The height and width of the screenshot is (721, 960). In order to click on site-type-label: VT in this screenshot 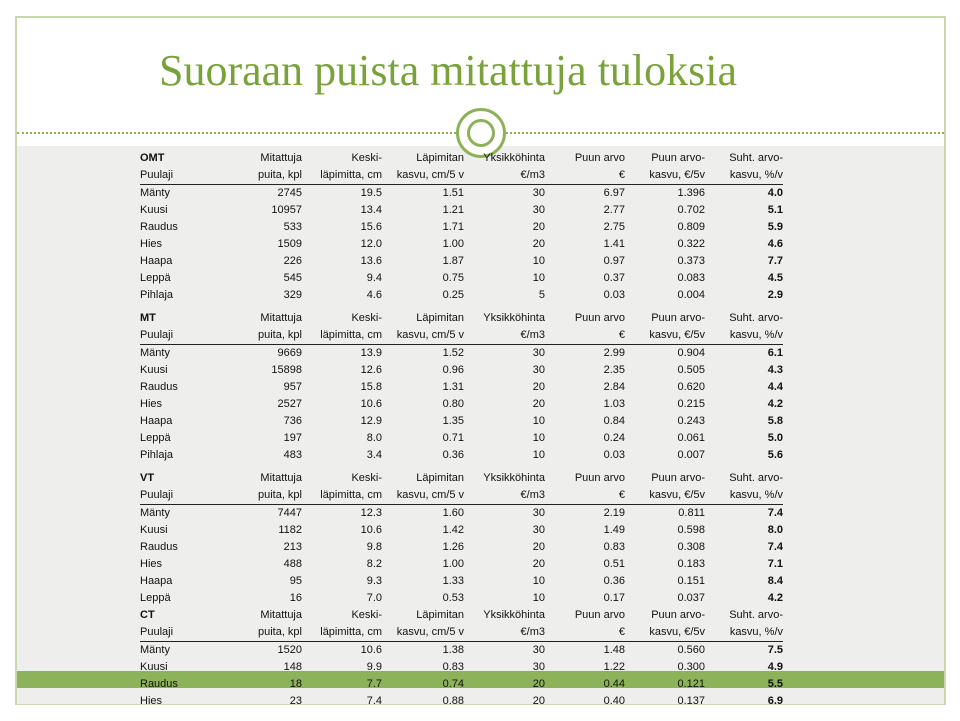, I will do `click(147, 478)`.